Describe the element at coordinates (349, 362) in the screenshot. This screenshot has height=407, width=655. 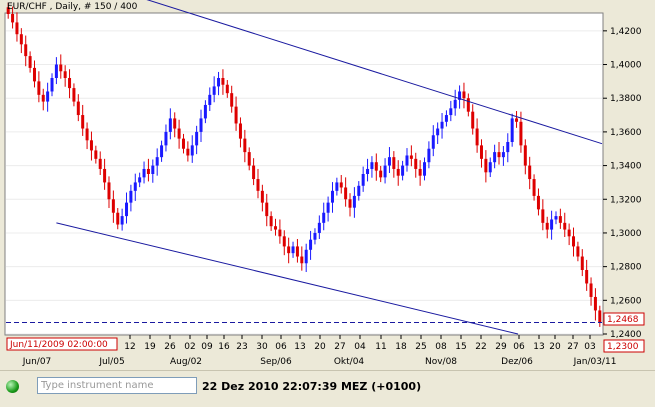
I see `month-label: Okt/04` at that location.